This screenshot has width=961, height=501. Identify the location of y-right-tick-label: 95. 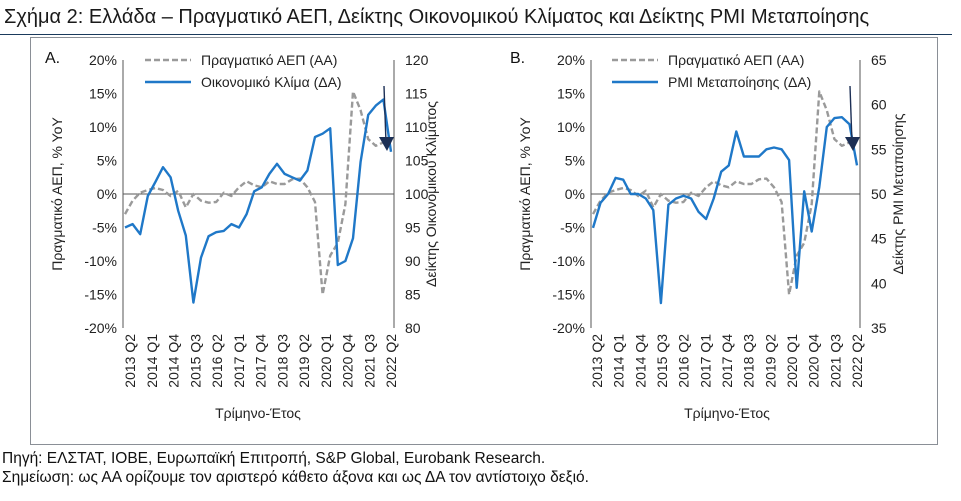
(413, 228).